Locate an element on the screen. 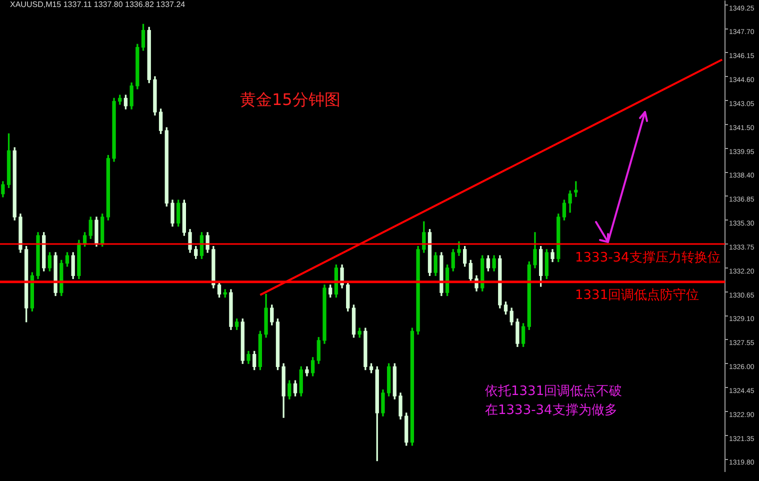 This screenshot has height=481, width=759. text: 黄金15分钟图 is located at coordinates (290, 100).